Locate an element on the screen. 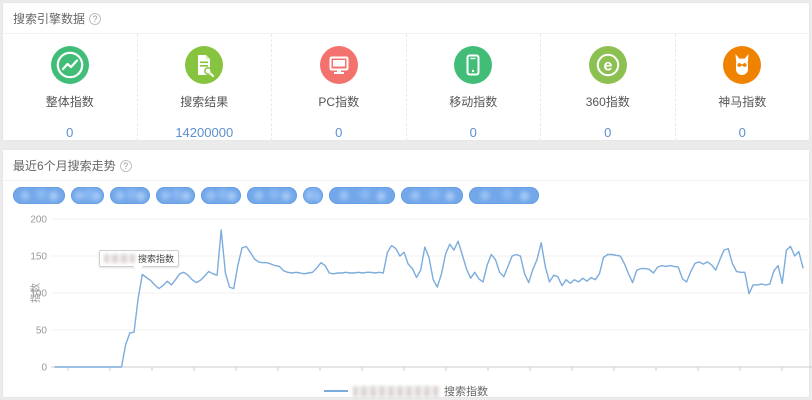 The height and width of the screenshot is (400, 812). legend-line-icon is located at coordinates (336, 391).